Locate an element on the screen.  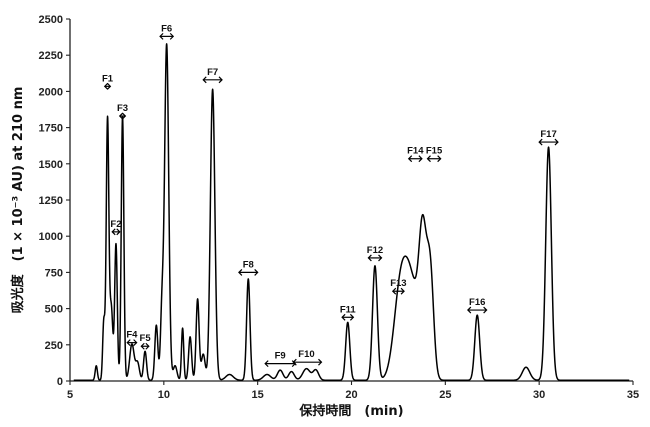
y-tick-label: 2250 is located at coordinates (51, 56).